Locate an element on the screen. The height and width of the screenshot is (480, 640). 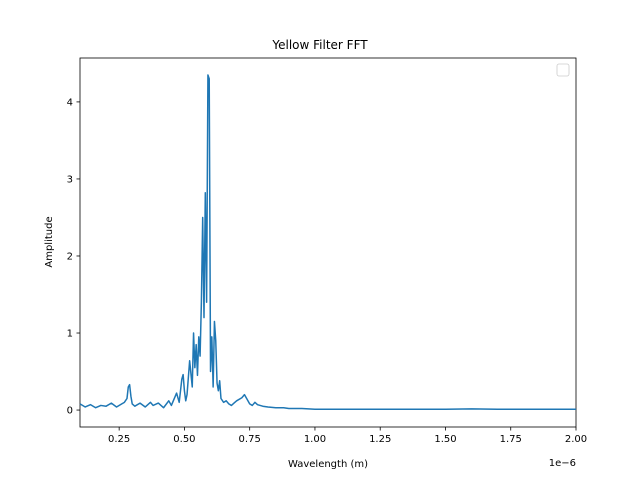
y-axis-ticks: 0 1 2 3 4 is located at coordinates (73, 257).